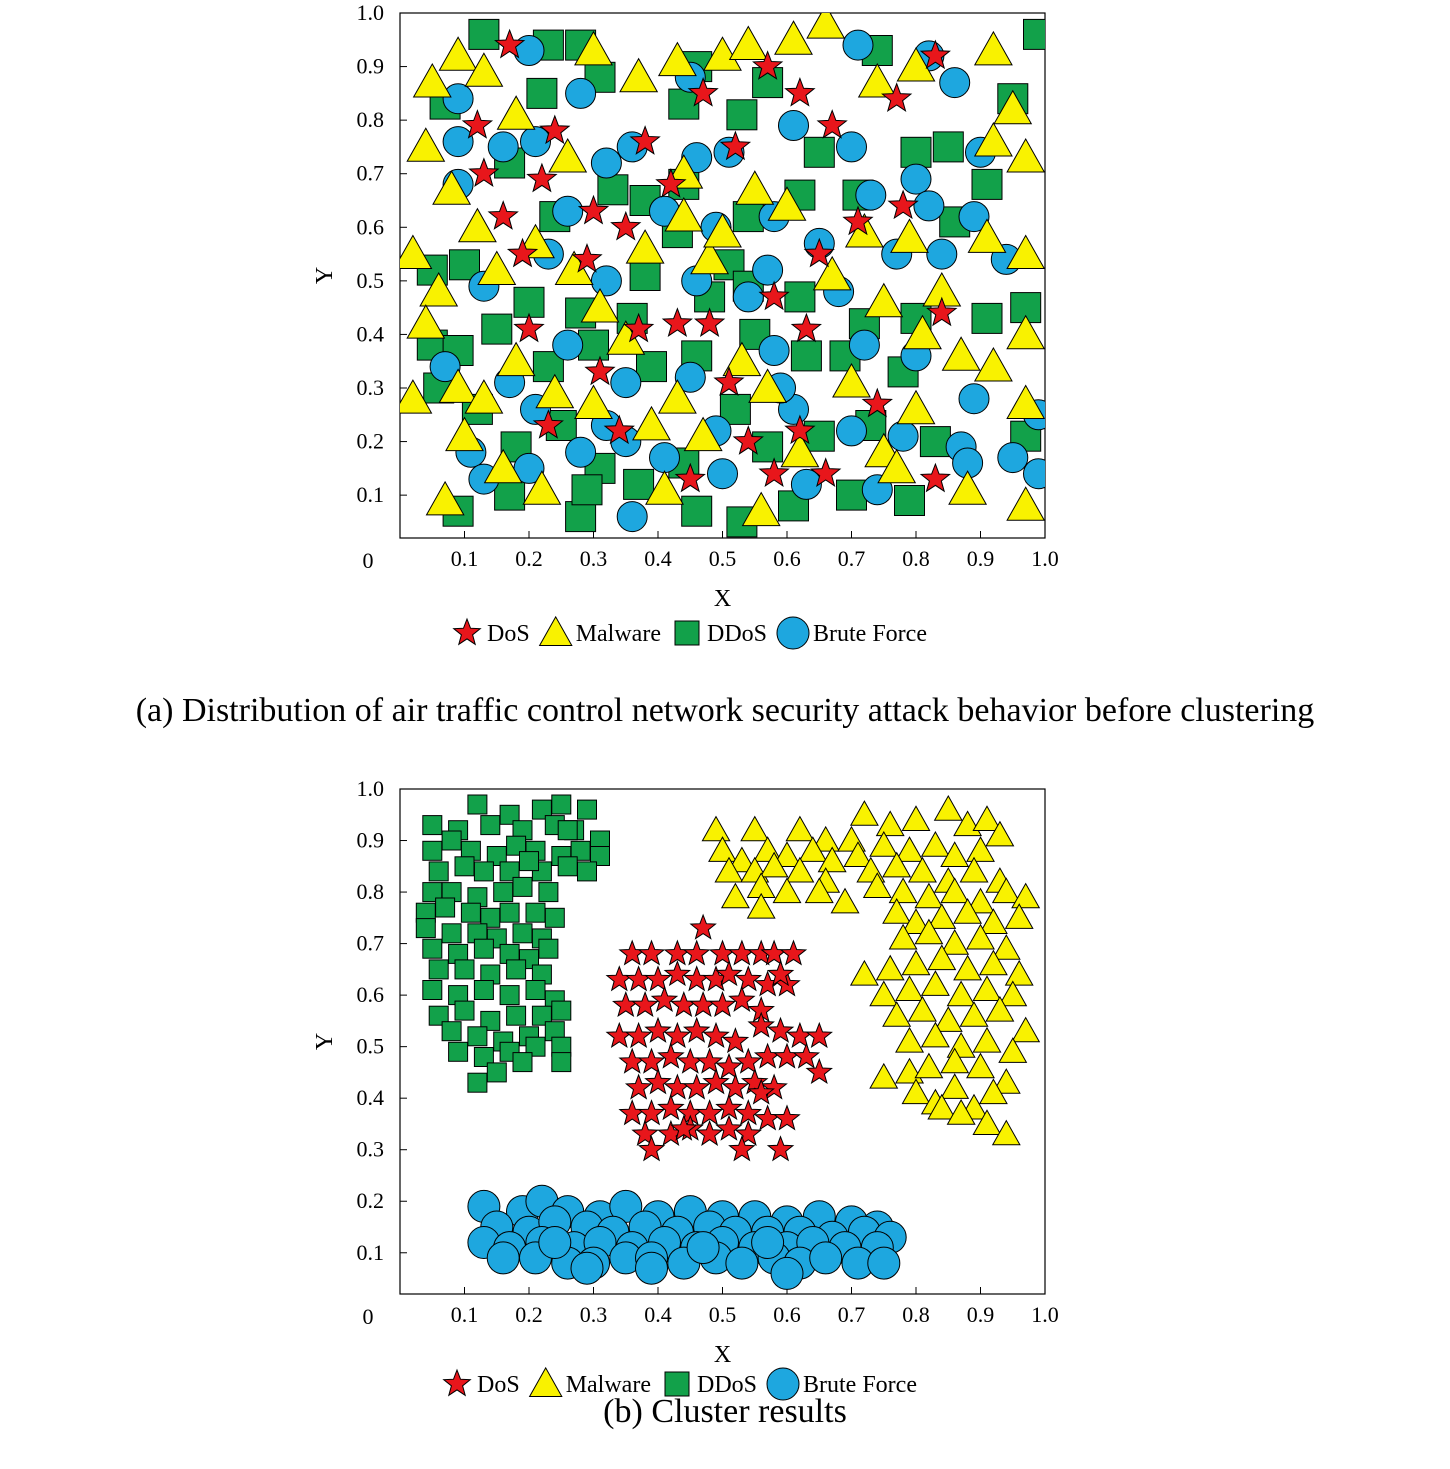 This screenshot has width=1450, height=1469. What do you see at coordinates (371, 1046) in the screenshot?
I see `y-tick-label: 0.5` at bounding box center [371, 1046].